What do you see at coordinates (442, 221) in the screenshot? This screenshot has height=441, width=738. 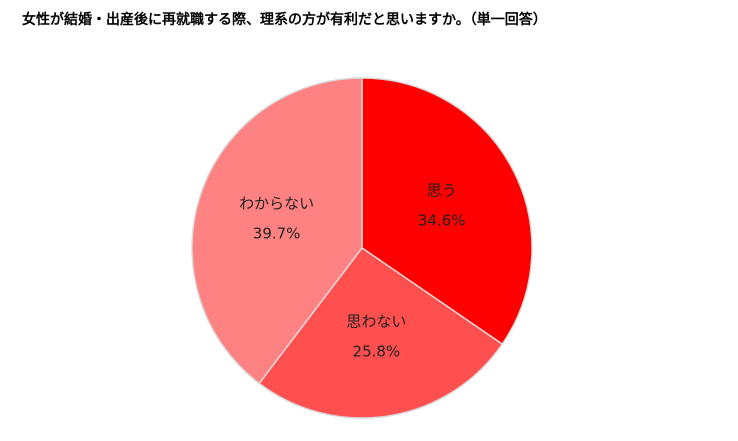 I see `slice-value-label: 34.6%` at bounding box center [442, 221].